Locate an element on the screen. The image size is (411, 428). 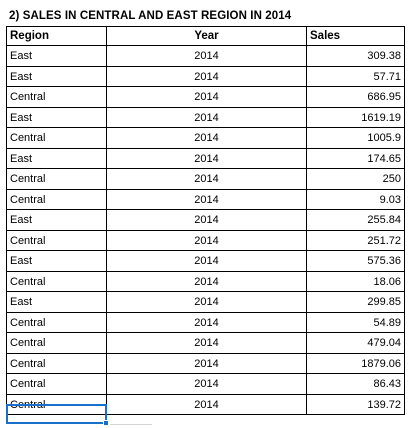
fill-handle is located at coordinates (106, 423).